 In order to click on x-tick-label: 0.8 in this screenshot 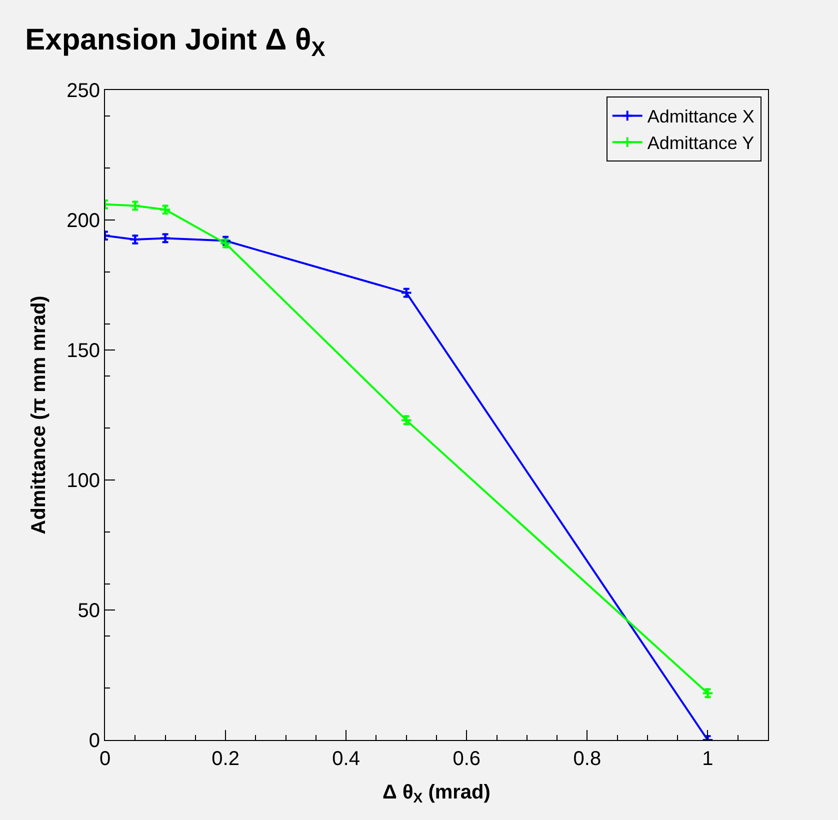, I will do `click(587, 759)`.